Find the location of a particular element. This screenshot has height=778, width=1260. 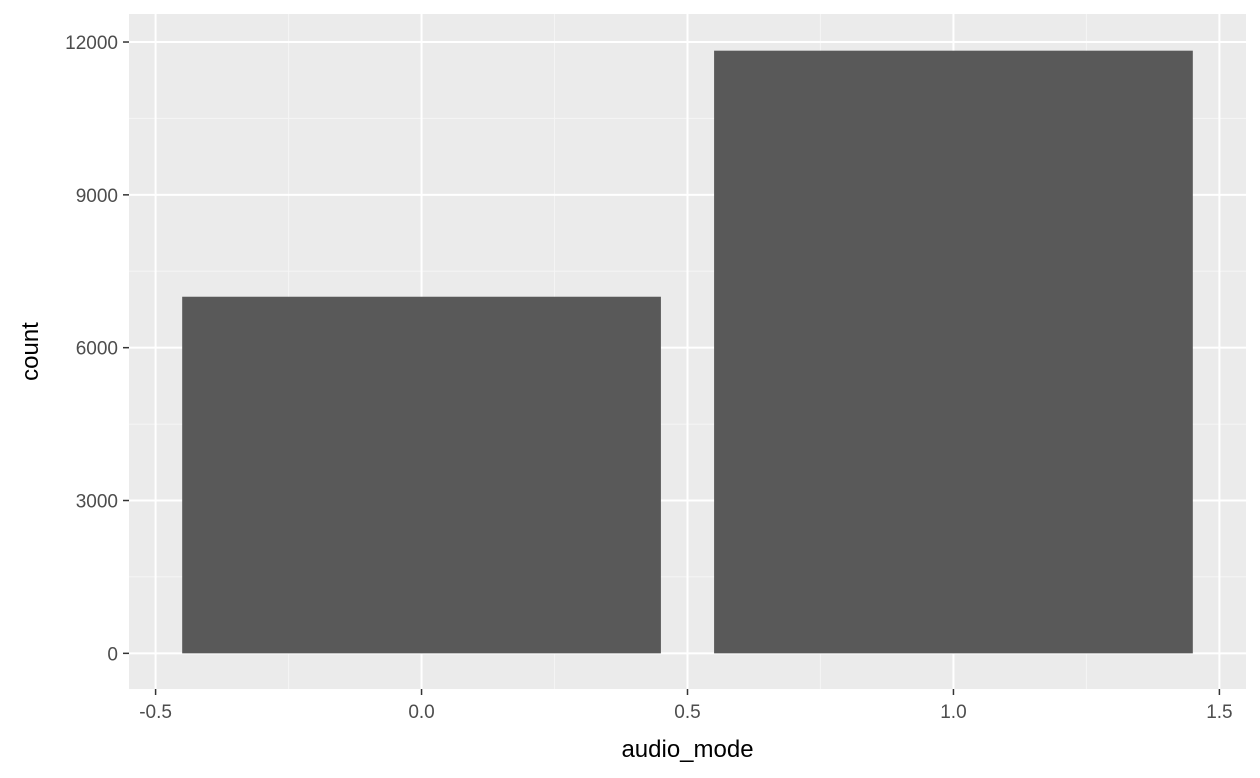

y-tick-label: 9000 is located at coordinates (97, 196).